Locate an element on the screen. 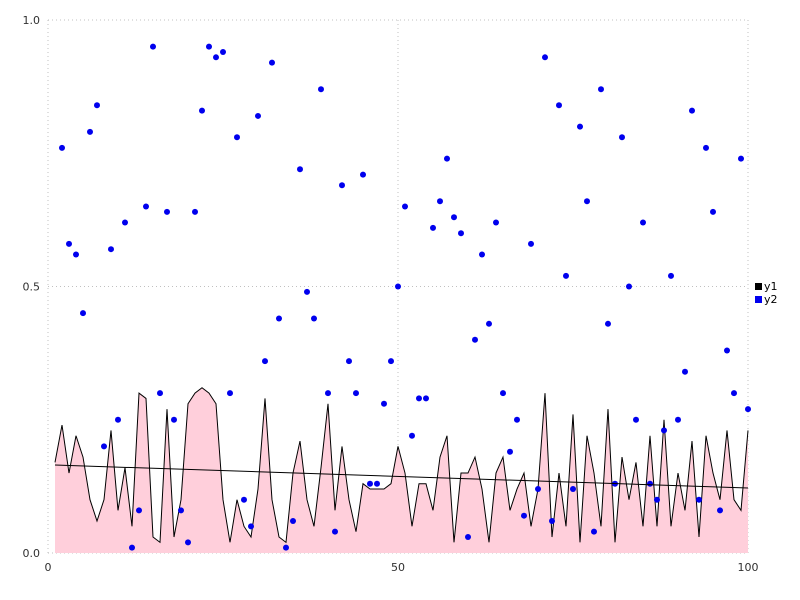 This screenshot has height=600, width=800. y-tick-label: 0.5 is located at coordinates (32, 287).